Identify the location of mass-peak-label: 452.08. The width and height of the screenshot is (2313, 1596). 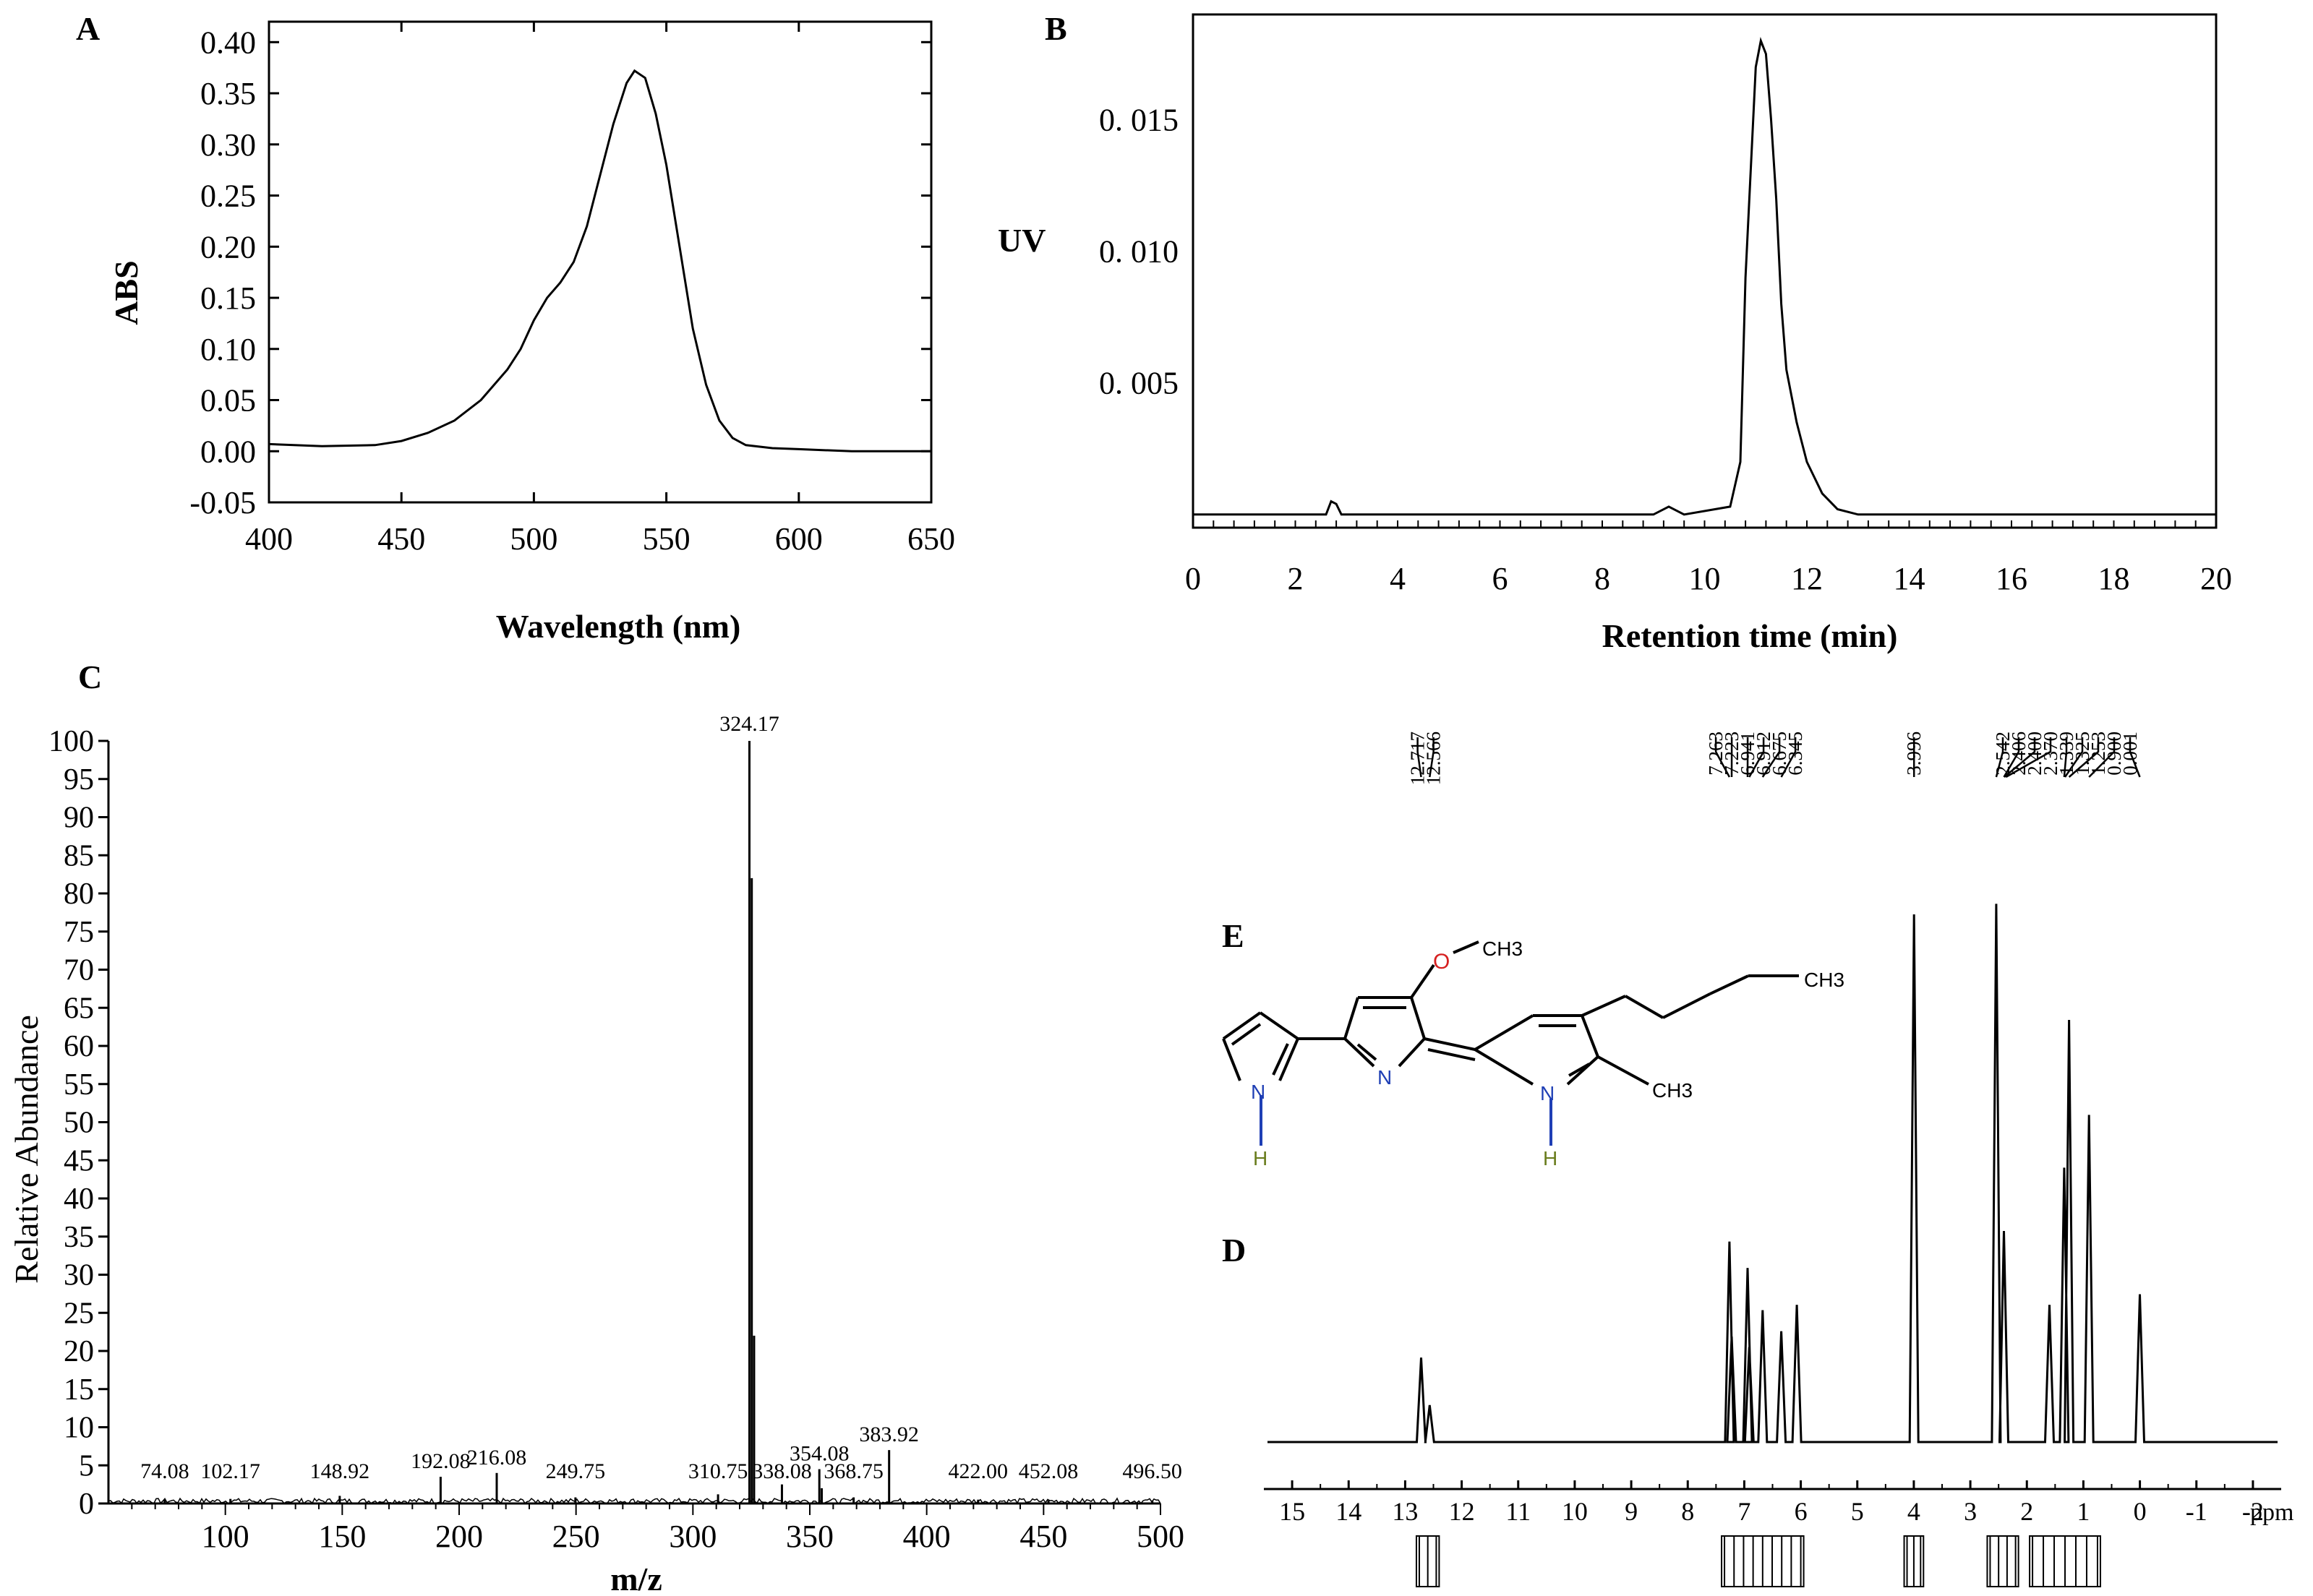
(1049, 1471).